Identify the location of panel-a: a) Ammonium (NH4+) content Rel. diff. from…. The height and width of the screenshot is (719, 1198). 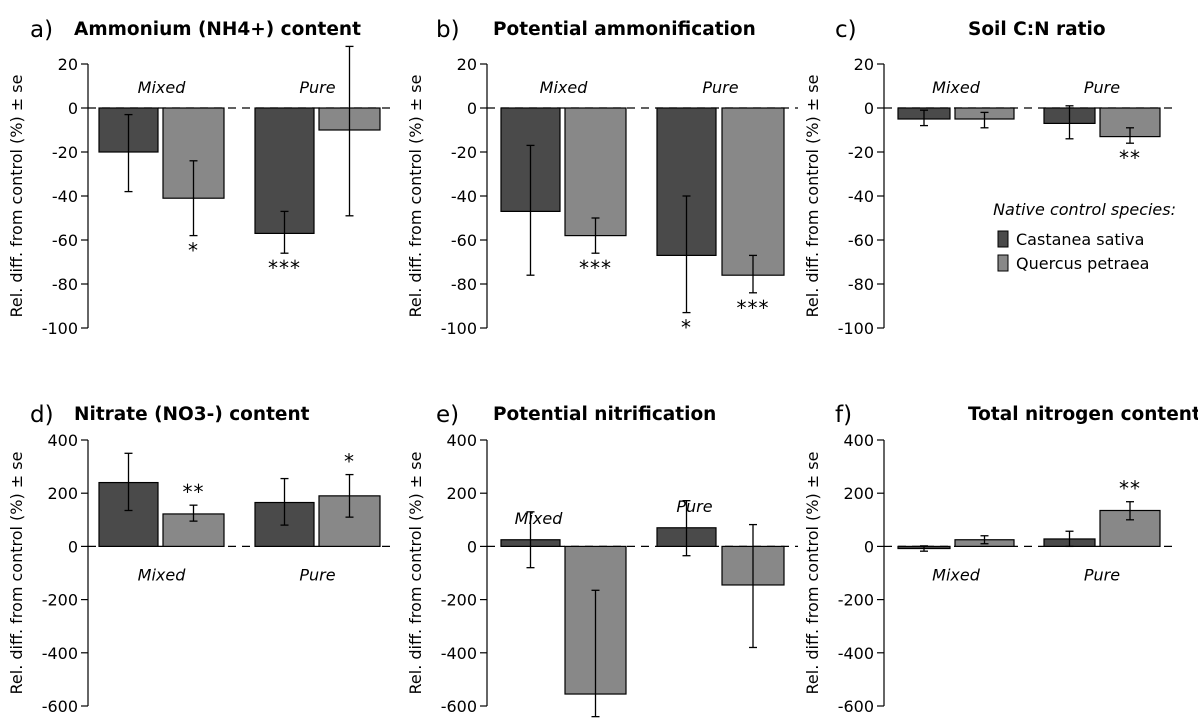
(200, 177).